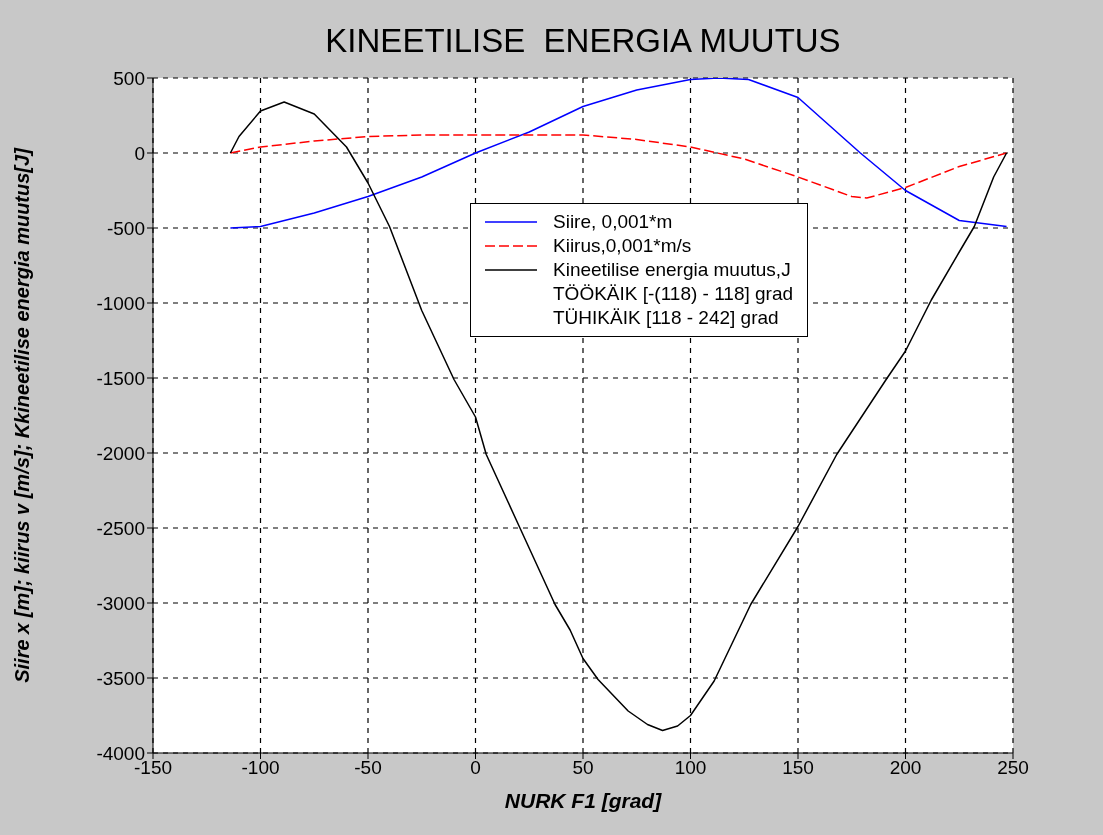 This screenshot has height=835, width=1103. What do you see at coordinates (120, 528) in the screenshot?
I see `y-tick-label: -2500` at bounding box center [120, 528].